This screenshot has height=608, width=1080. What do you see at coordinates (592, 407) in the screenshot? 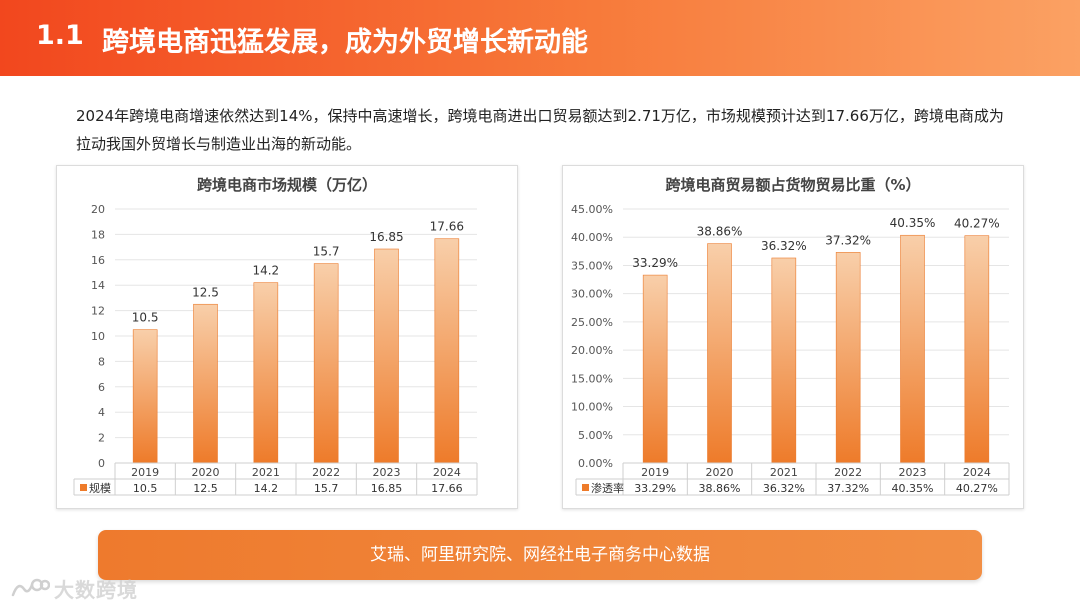
I see `y-tick-label: 10.00%` at bounding box center [592, 407].